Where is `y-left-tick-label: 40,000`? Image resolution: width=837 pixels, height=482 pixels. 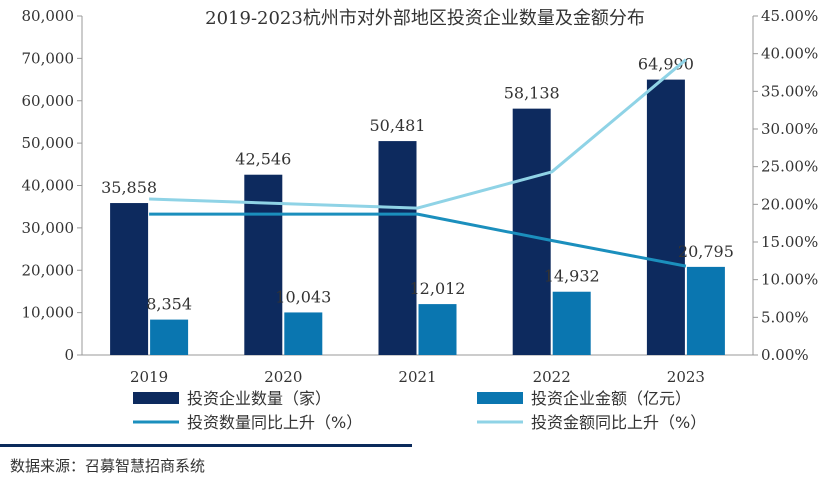 y-left-tick-label: 40,000 is located at coordinates (48, 186).